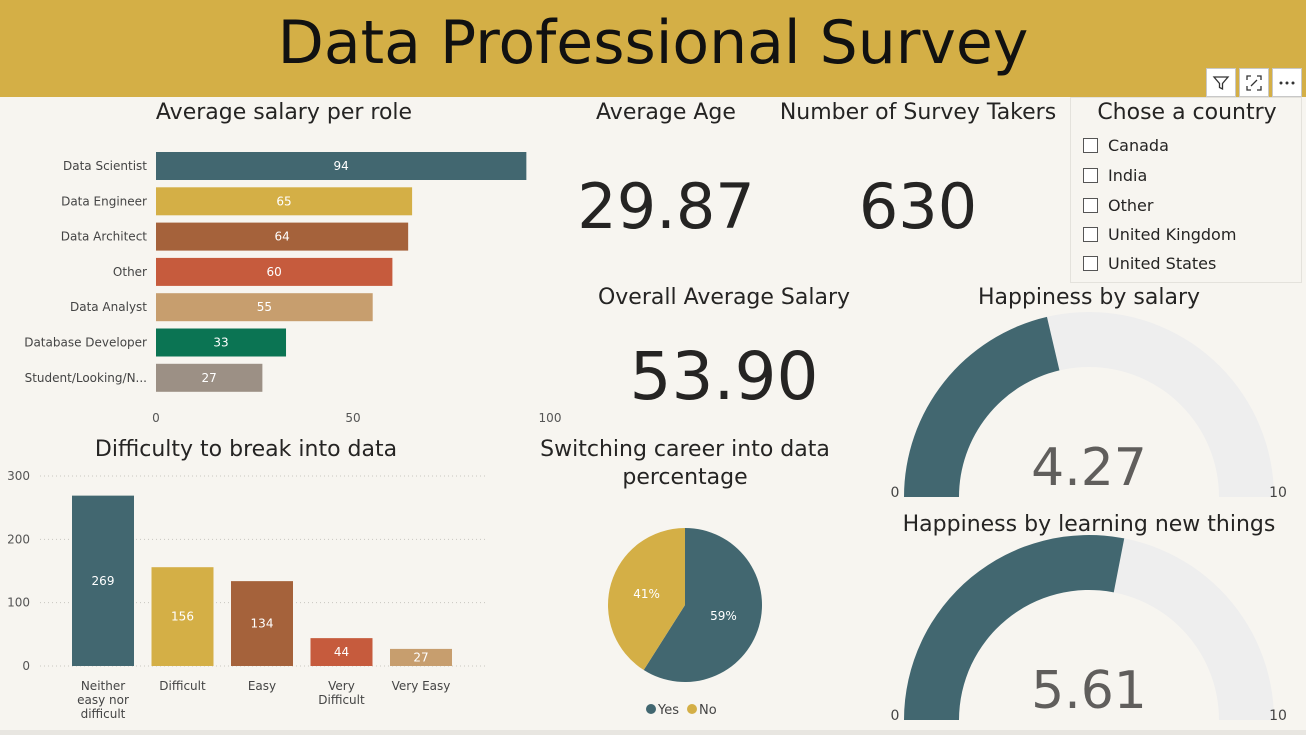 This screenshot has width=1306, height=735. Describe the element at coordinates (666, 206) in the screenshot. I see `average-age-value: 29.87` at that location.